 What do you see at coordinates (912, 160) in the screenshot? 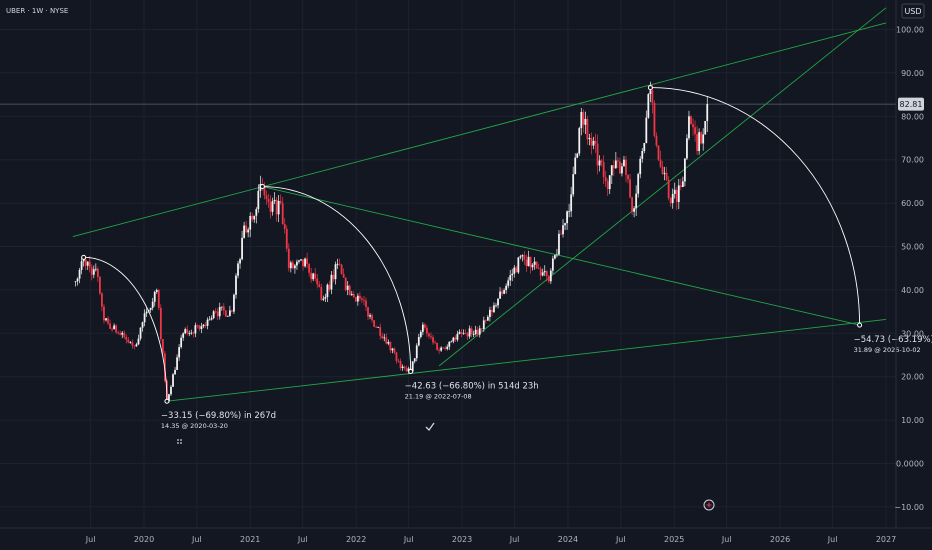
I see `price-tick-label: 70.00` at bounding box center [912, 160].